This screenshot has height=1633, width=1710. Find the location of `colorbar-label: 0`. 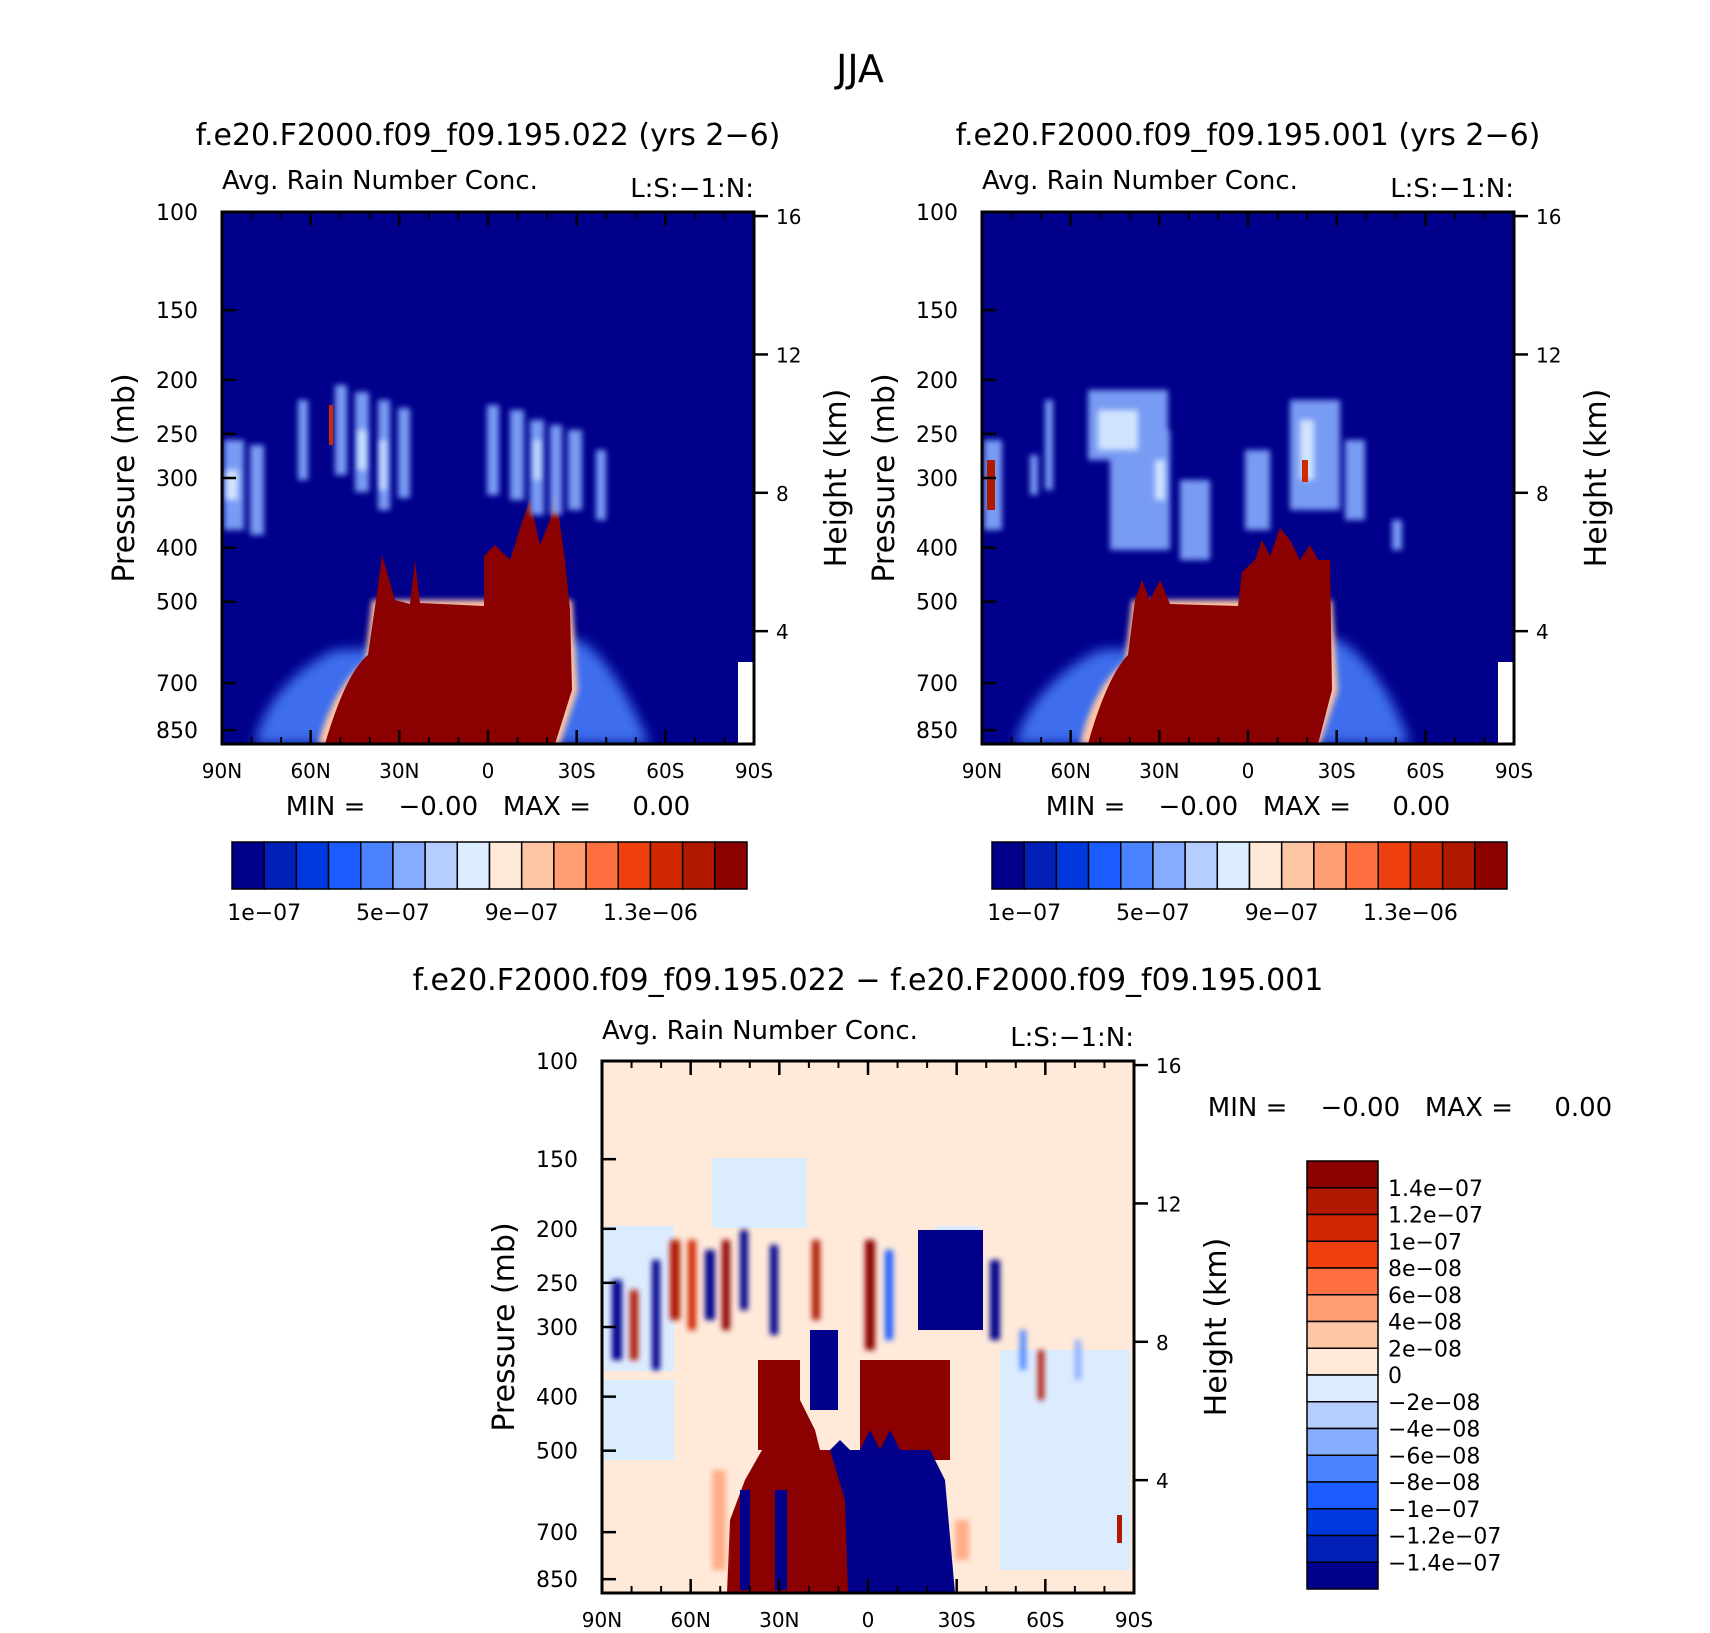

colorbar-label: 0 is located at coordinates (1395, 1376).